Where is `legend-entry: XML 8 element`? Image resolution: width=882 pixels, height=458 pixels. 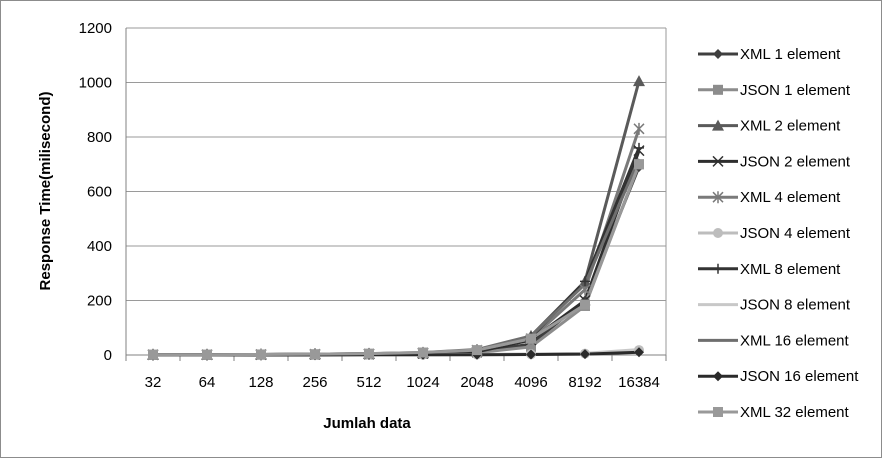
legend-entry: XML 8 element is located at coordinates (769, 269).